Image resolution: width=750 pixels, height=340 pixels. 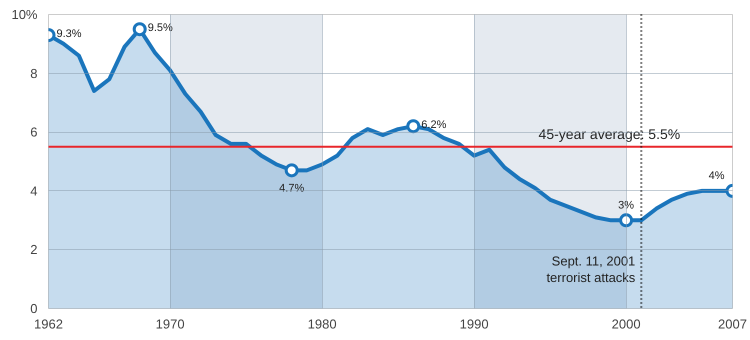 What do you see at coordinates (626, 205) in the screenshot?
I see `annotation: 3%` at bounding box center [626, 205].